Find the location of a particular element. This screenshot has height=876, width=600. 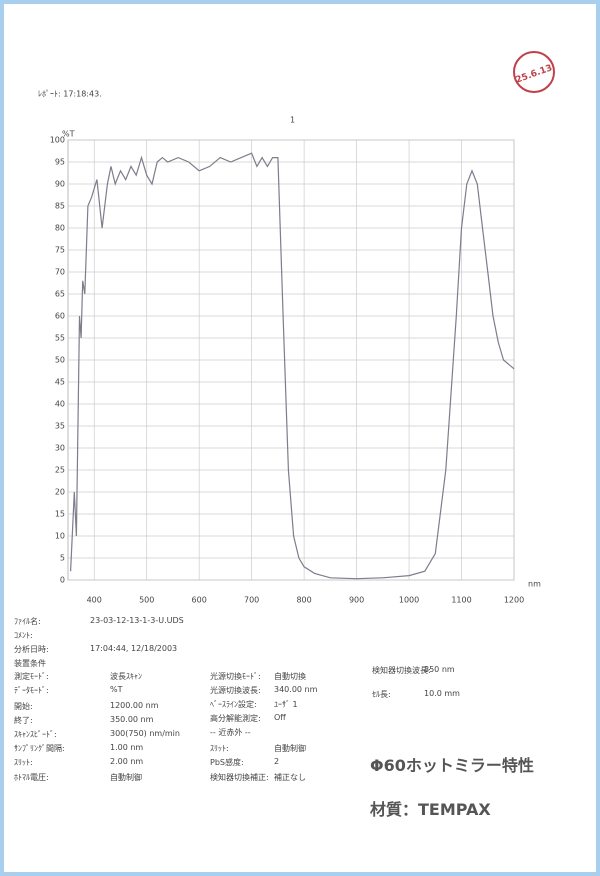

y-axis-label: %T is located at coordinates (68, 134).